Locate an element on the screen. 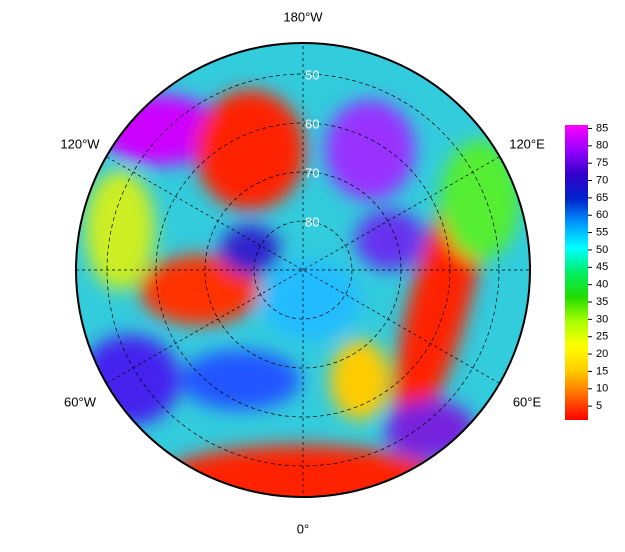 The height and width of the screenshot is (552, 625). colorbar-tick-label: 35 is located at coordinates (602, 302).